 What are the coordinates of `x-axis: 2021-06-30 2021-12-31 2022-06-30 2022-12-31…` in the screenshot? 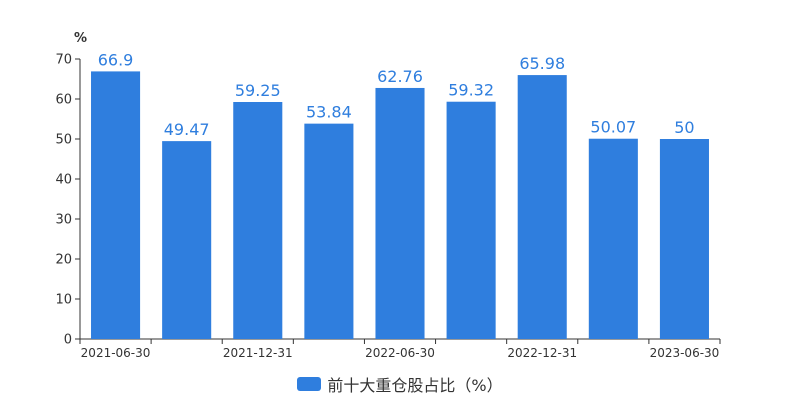 It's located at (400, 349).